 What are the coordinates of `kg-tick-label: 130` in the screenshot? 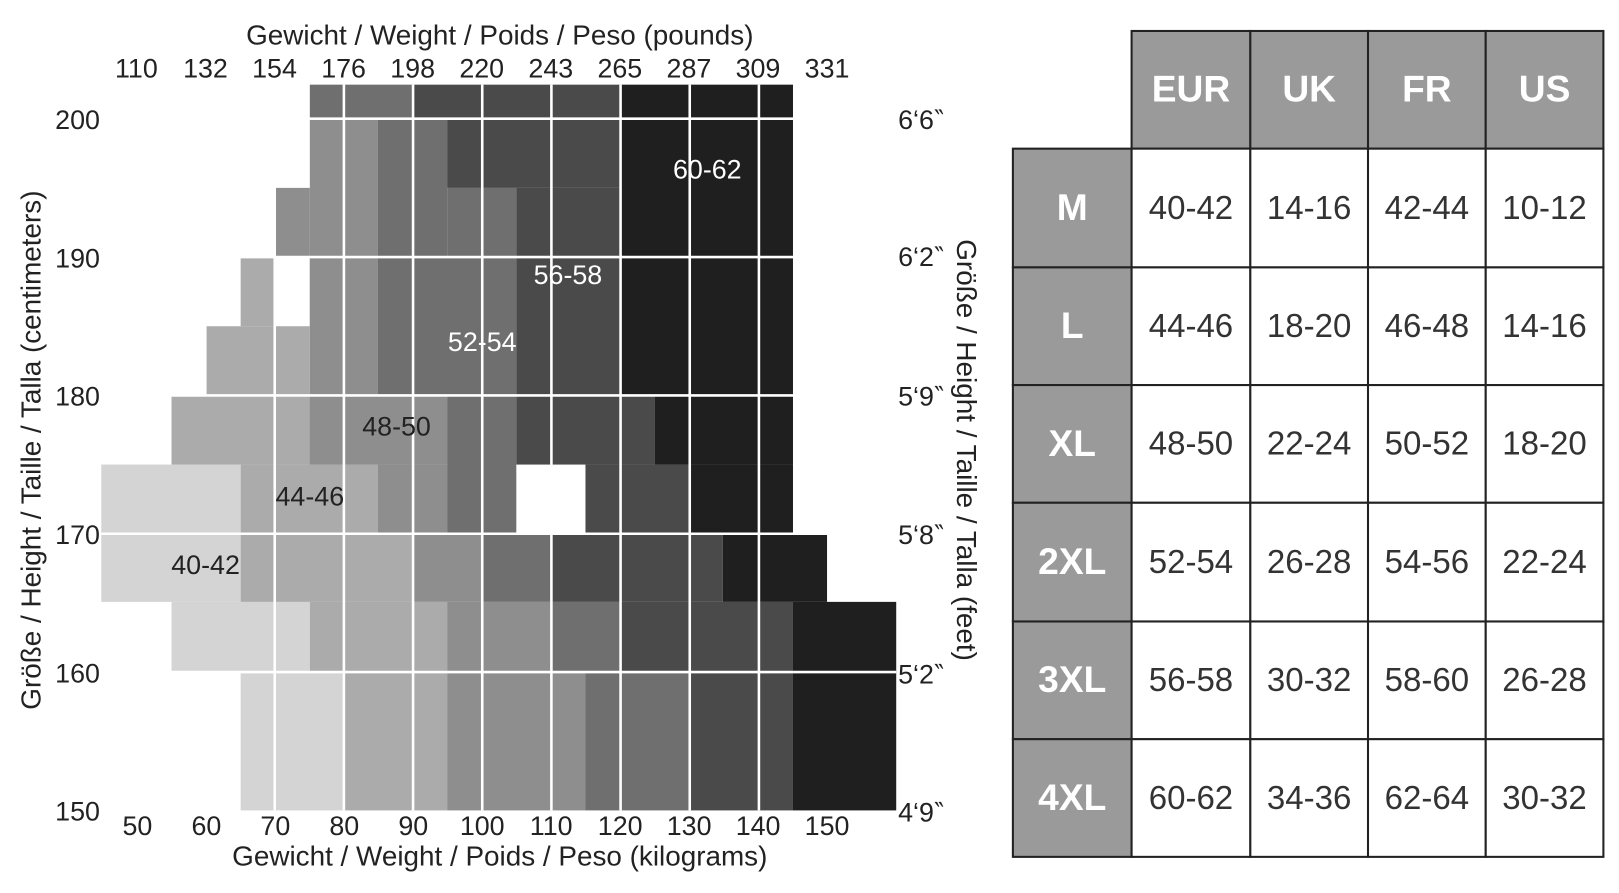 It's located at (689, 826).